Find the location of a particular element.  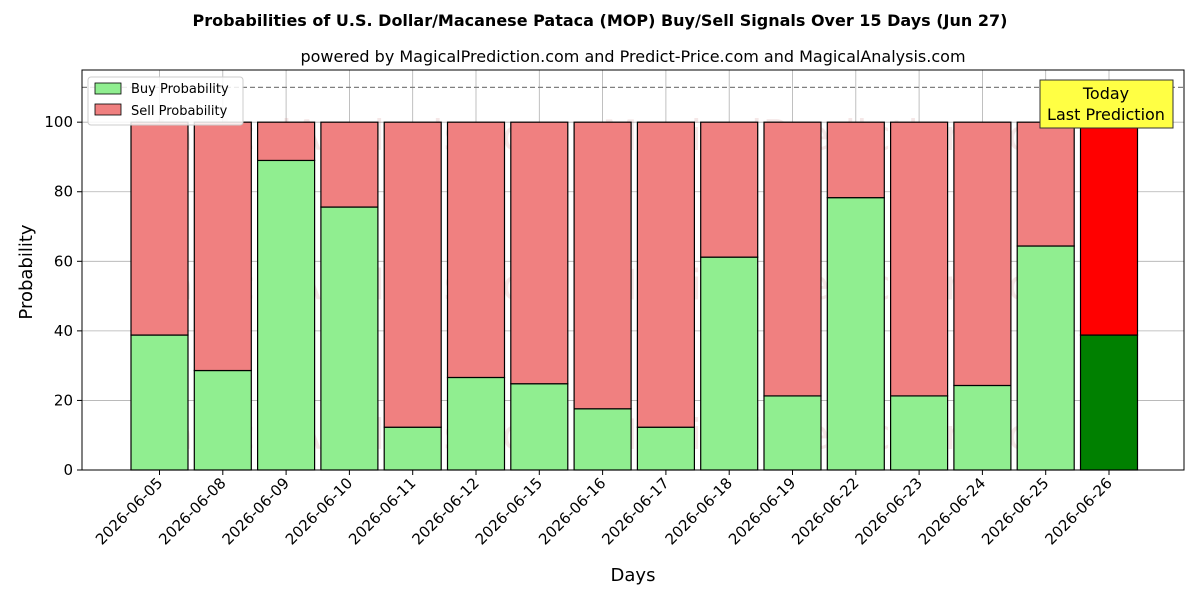

x-tick-label: 2026-06-11 is located at coordinates (382, 511).